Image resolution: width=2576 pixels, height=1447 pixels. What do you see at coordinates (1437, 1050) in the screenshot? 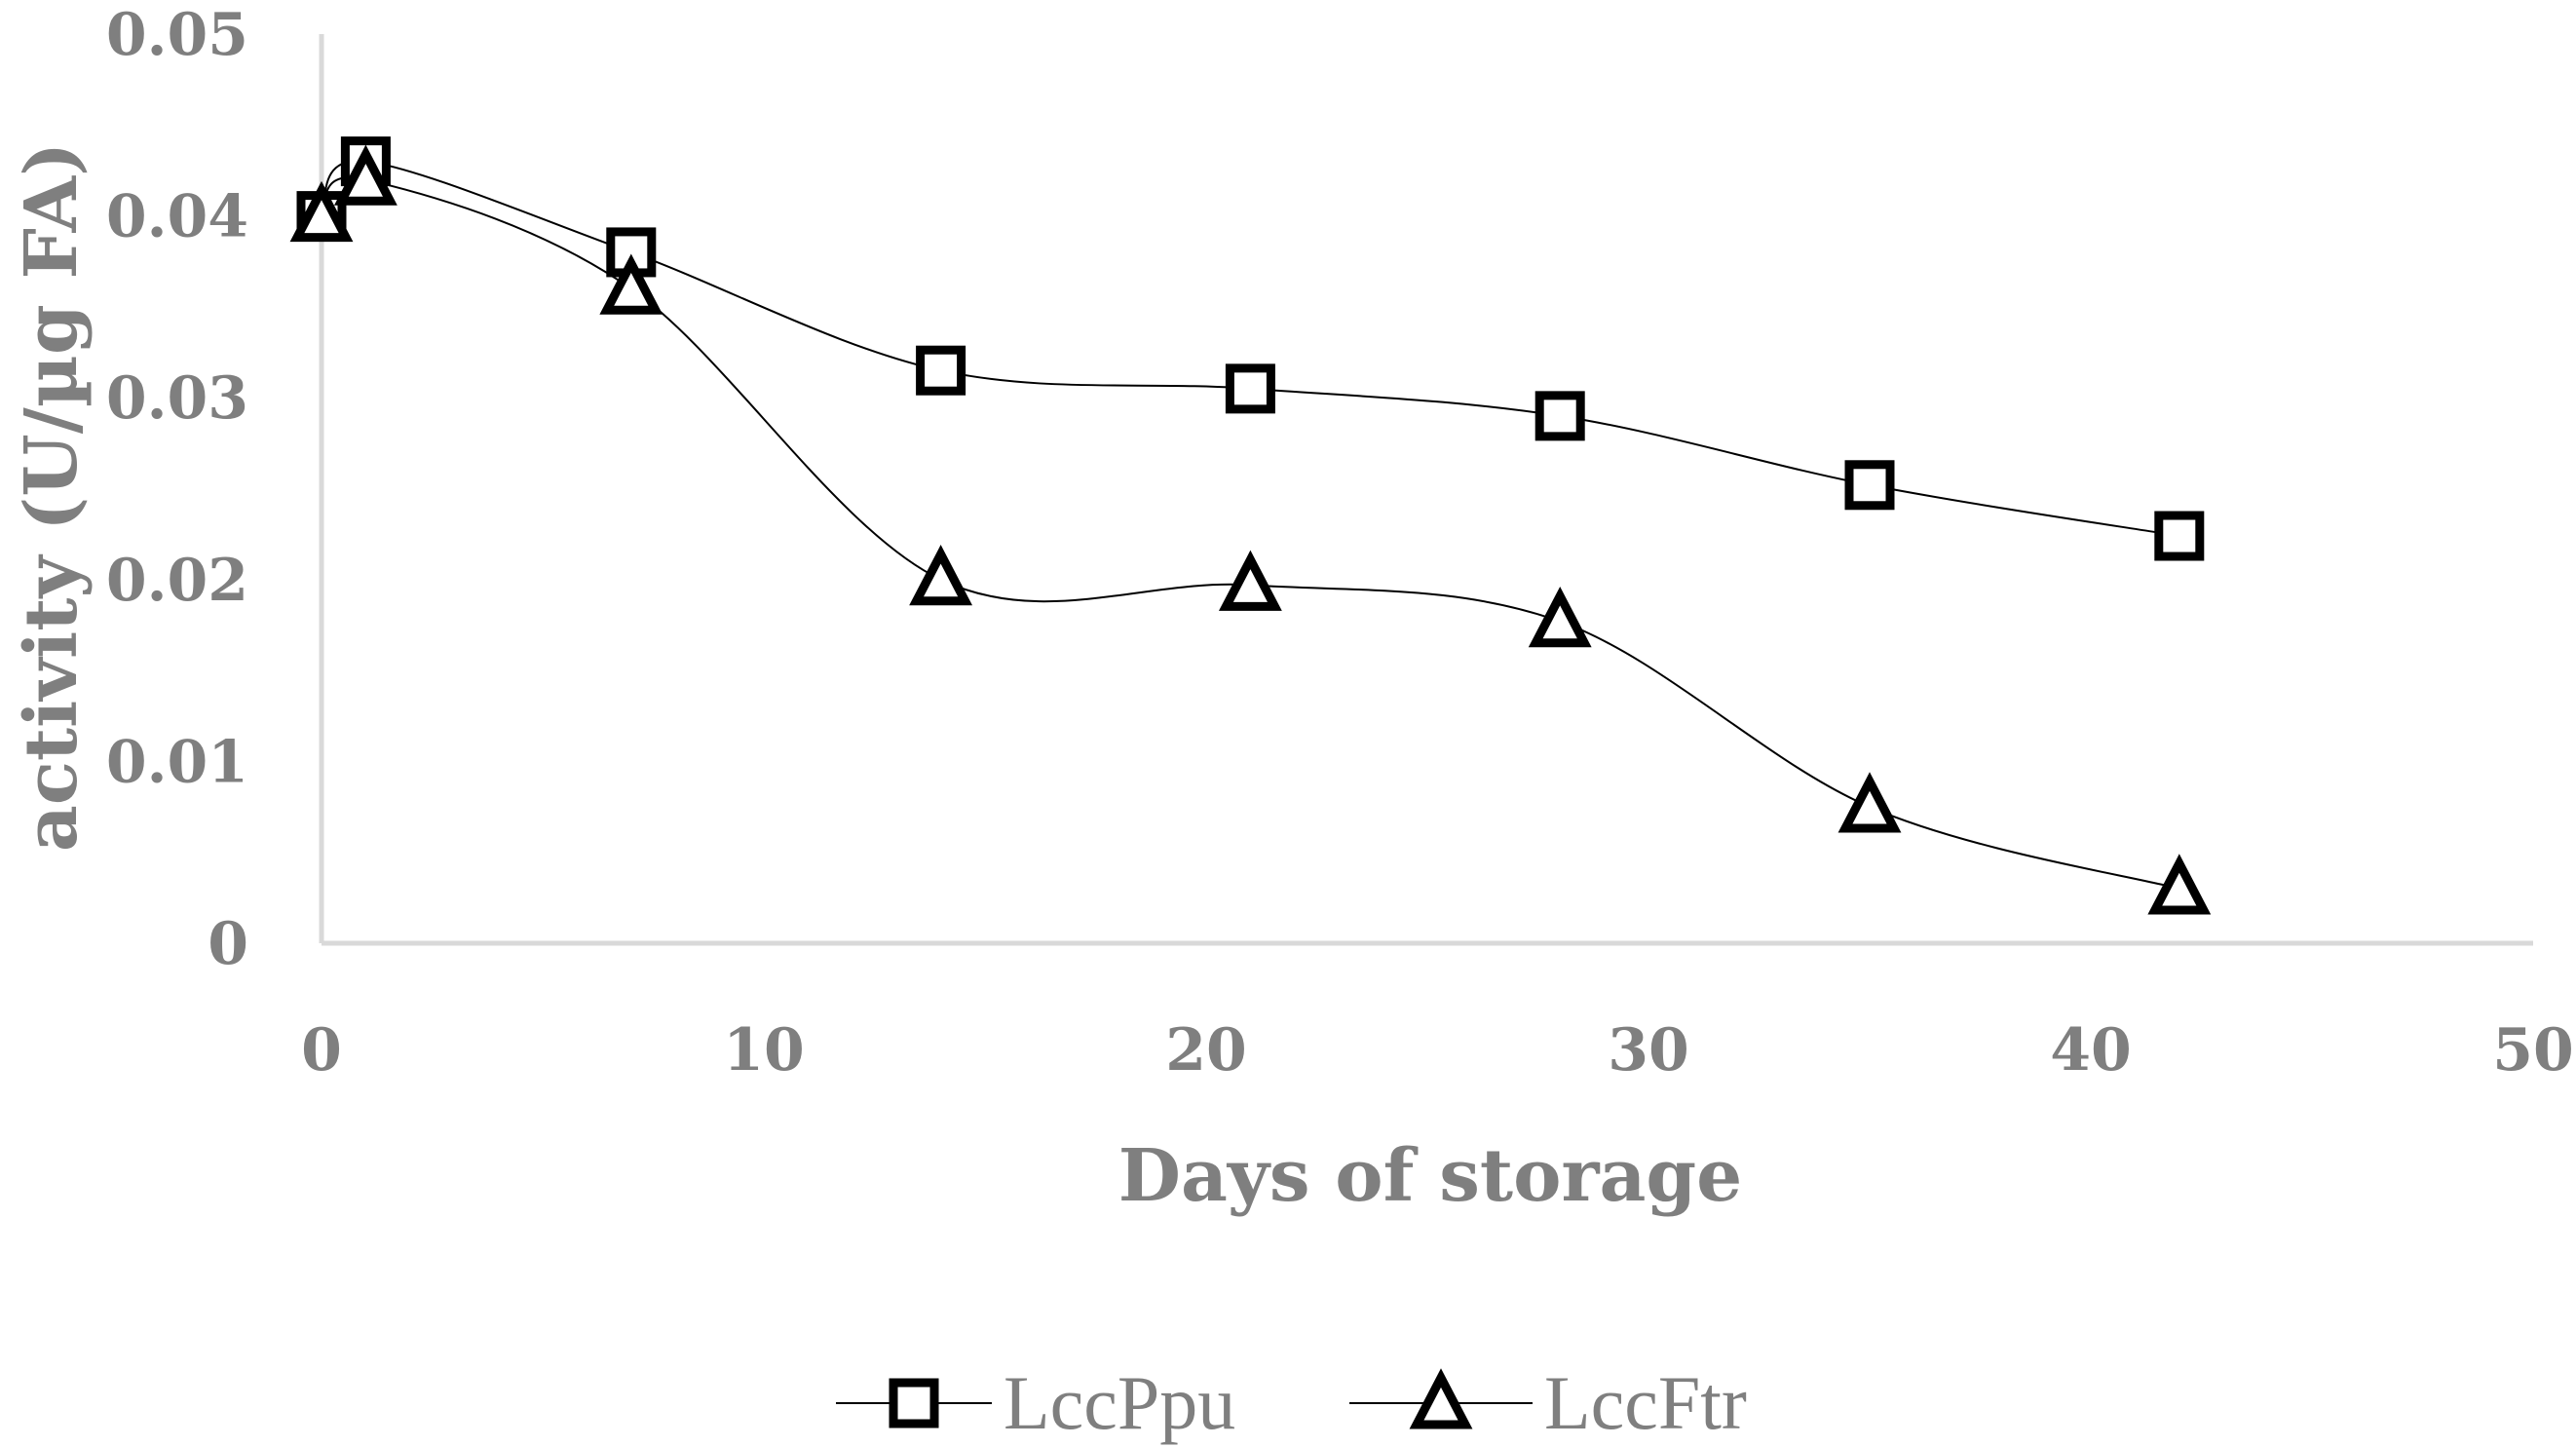
I see `x-tick-labels: 0 10 20 30 40 50` at bounding box center [1437, 1050].